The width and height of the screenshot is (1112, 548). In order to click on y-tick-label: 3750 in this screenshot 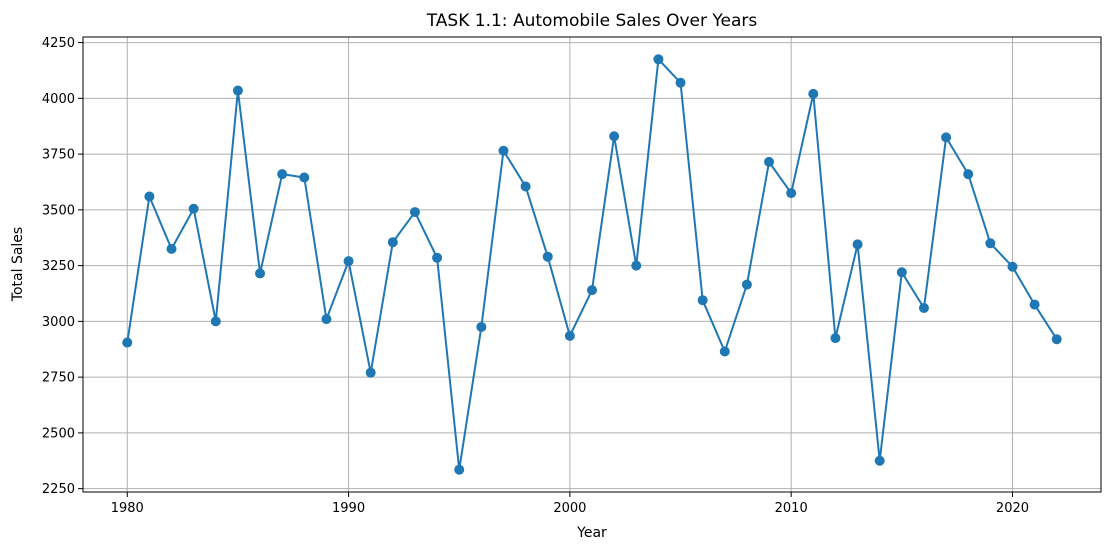, I will do `click(58, 155)`.